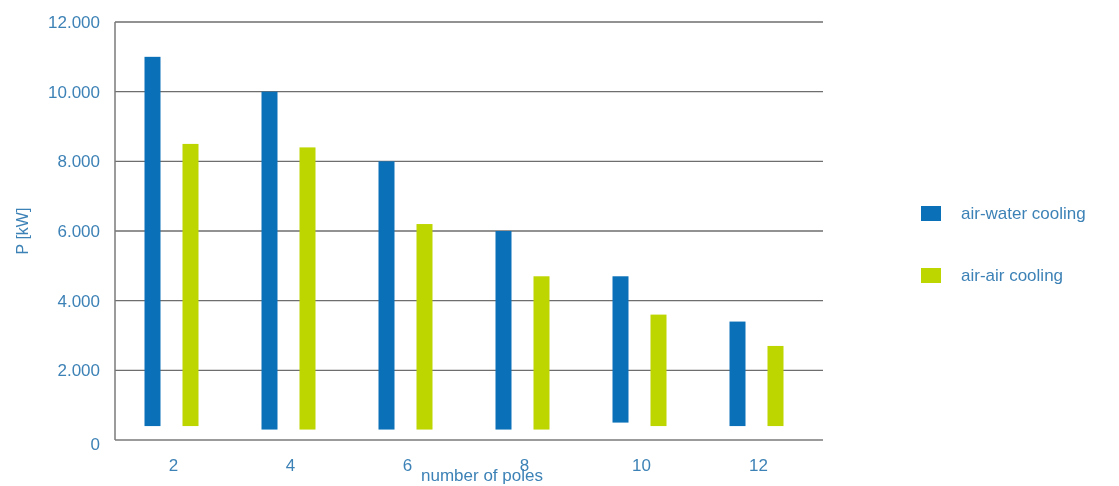  I want to click on y-tick-label: 8.000, so click(78, 162).